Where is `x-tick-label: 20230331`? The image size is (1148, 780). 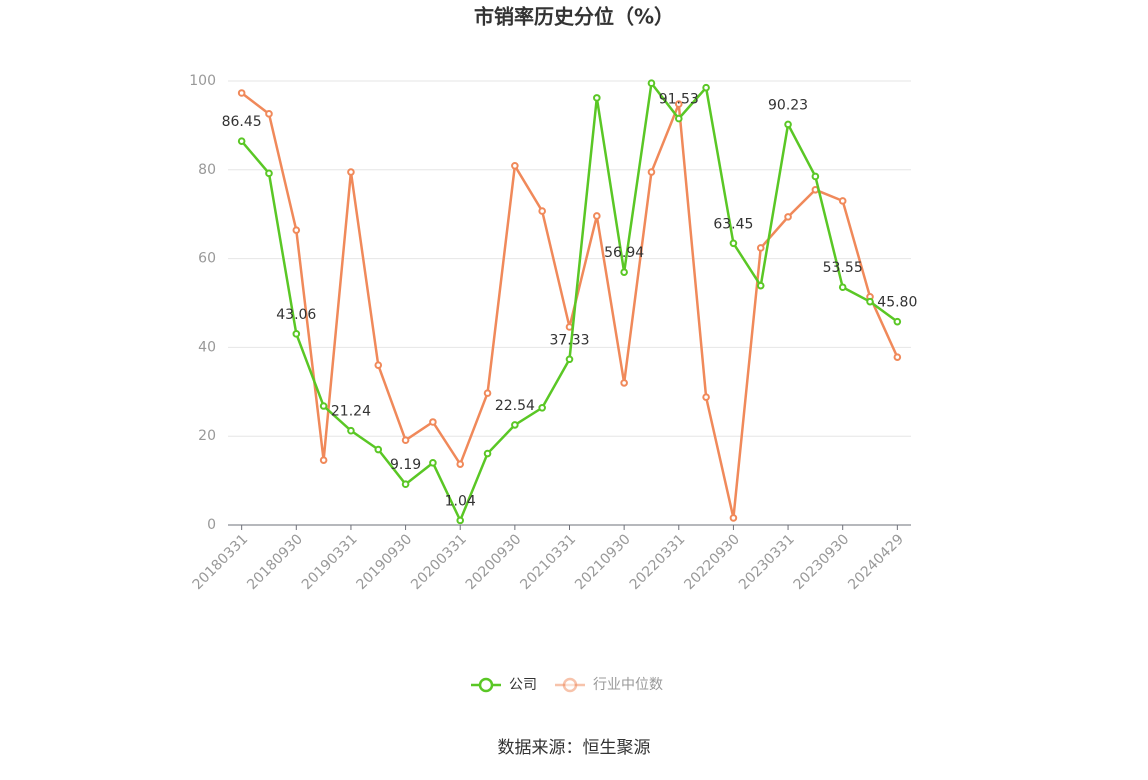 x-tick-label: 20230331 is located at coordinates (767, 562).